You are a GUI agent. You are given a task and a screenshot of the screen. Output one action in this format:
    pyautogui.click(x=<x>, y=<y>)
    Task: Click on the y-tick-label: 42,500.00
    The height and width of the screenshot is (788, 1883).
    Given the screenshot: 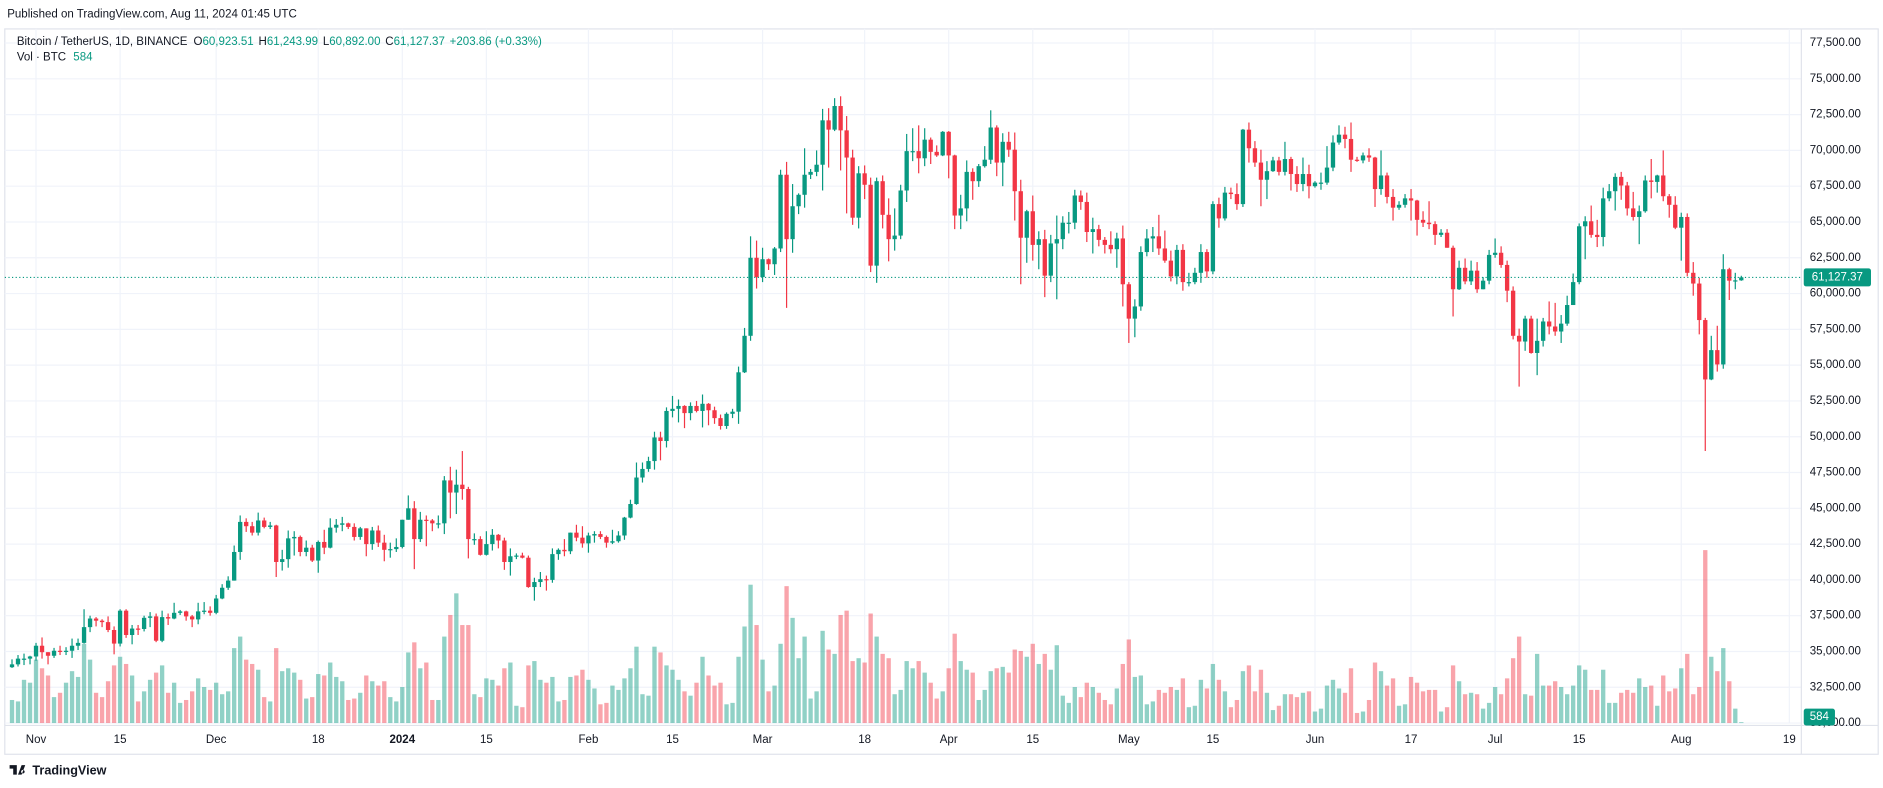 What is the action you would take?
    pyautogui.click(x=1835, y=544)
    